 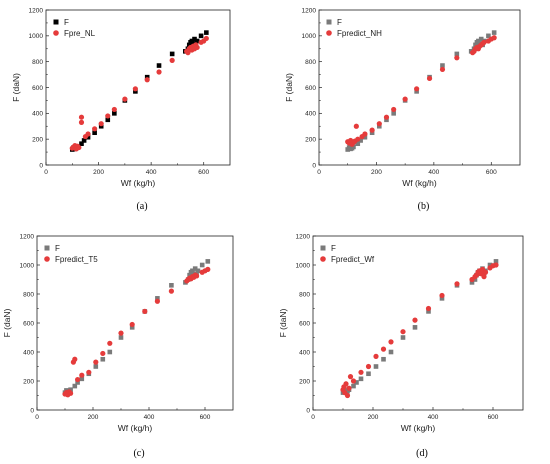 I want to click on series-fpre-nl, so click(x=139, y=93).